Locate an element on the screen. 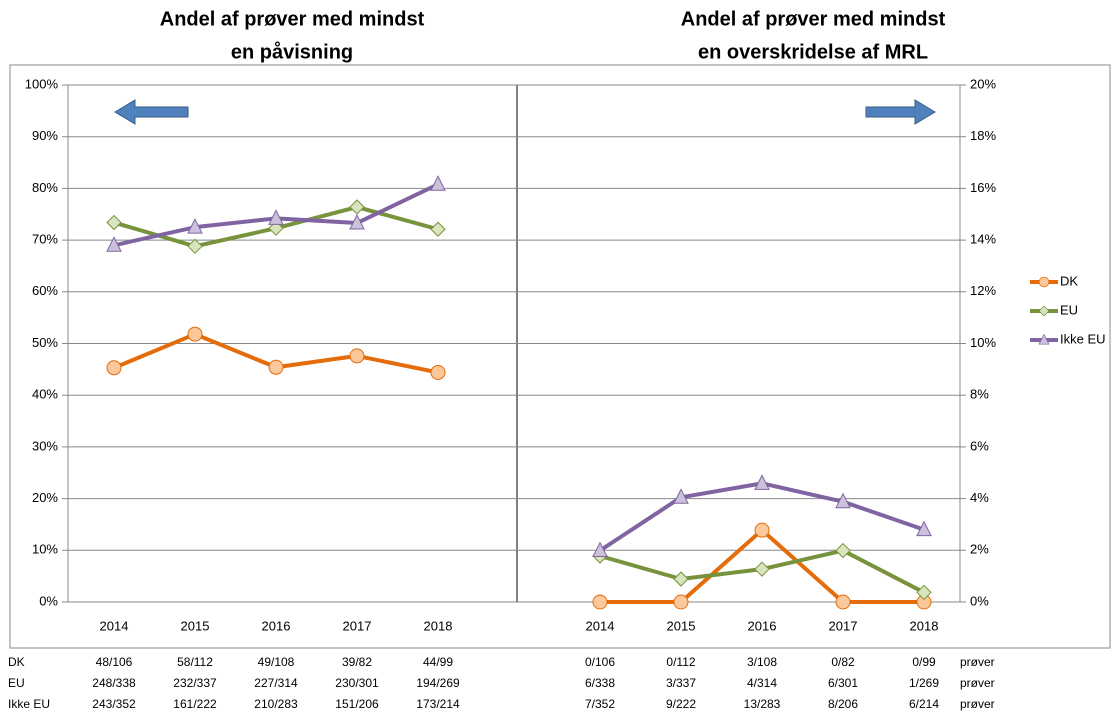  cell: 6/338 is located at coordinates (600, 683).